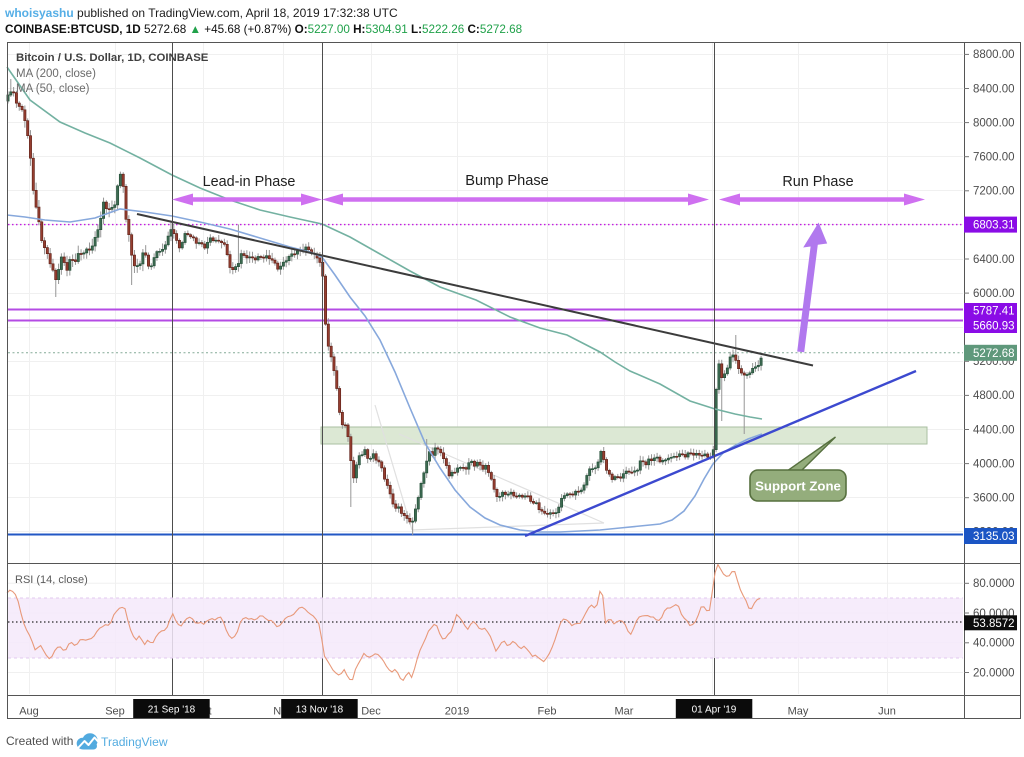 This screenshot has width=1024, height=757. Describe the element at coordinates (994, 354) in the screenshot. I see `svg-text: 5272.68` at that location.